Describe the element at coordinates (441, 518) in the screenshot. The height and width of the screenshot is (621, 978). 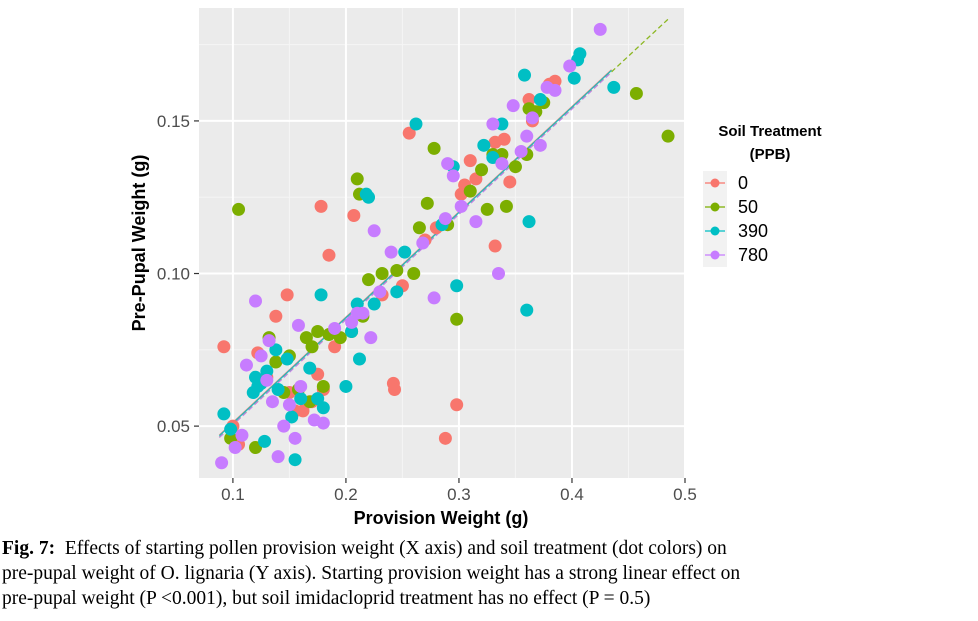
I see `x-axis-title: Provision Weight (g)` at that location.